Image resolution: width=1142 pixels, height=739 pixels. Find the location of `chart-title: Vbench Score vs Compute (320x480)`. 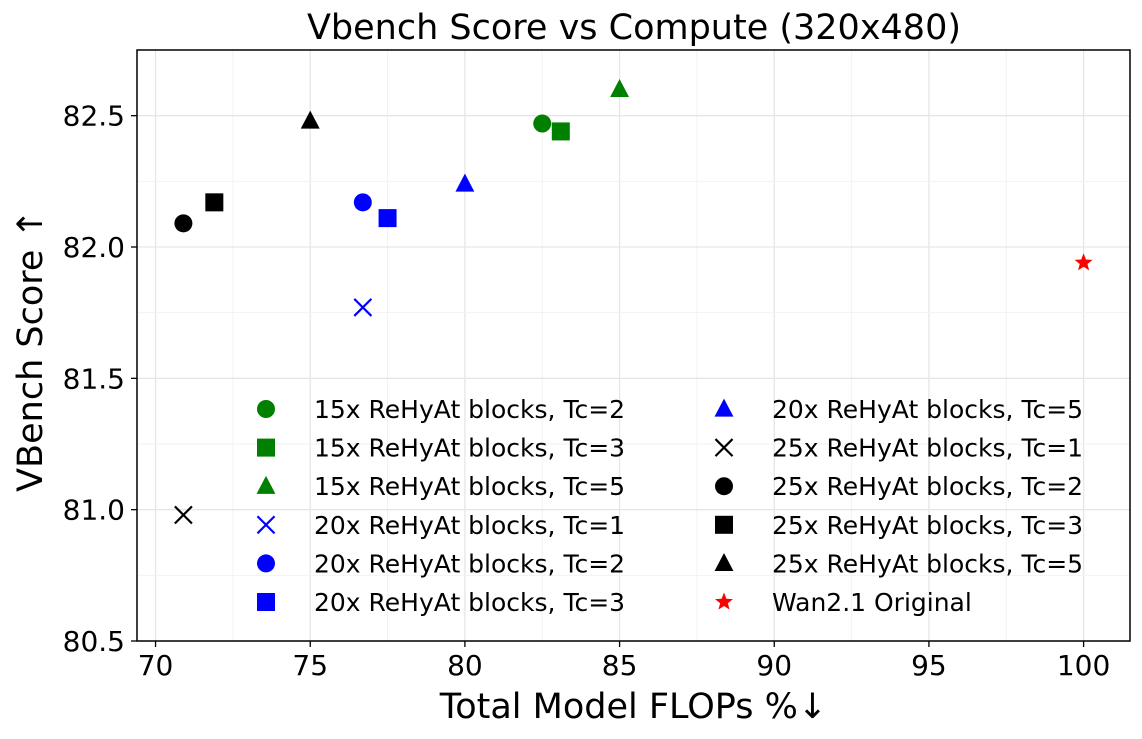

chart-title: Vbench Score vs Compute (320x480) is located at coordinates (634, 28).